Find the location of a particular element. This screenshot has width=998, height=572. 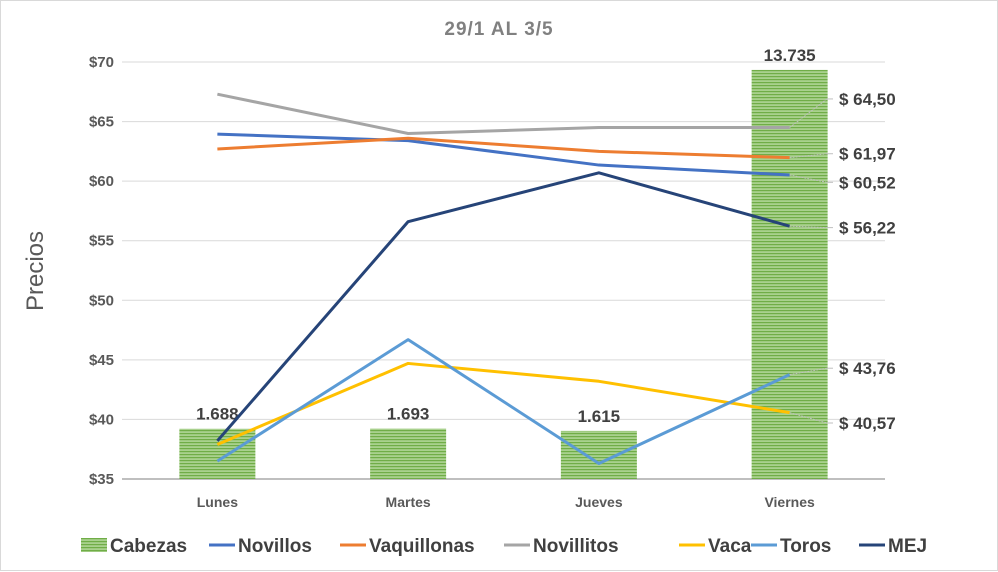

x-tick-label: Viernes is located at coordinates (789, 502).